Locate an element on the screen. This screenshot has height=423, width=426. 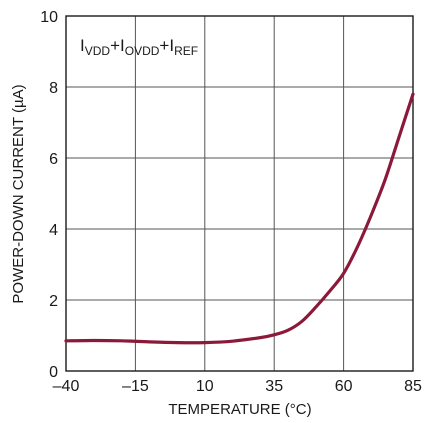
x-tick-label: 10 is located at coordinates (205, 386).